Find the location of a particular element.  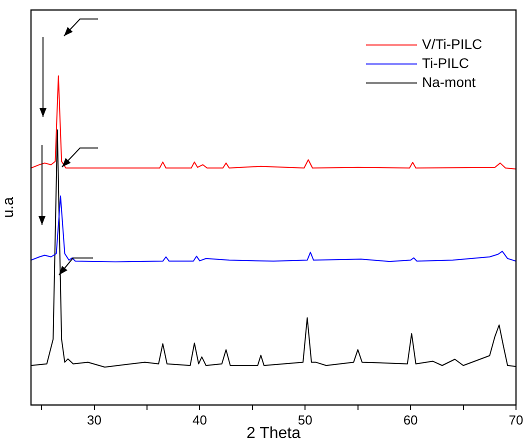

legend-label: Na-mont is located at coordinates (449, 82).